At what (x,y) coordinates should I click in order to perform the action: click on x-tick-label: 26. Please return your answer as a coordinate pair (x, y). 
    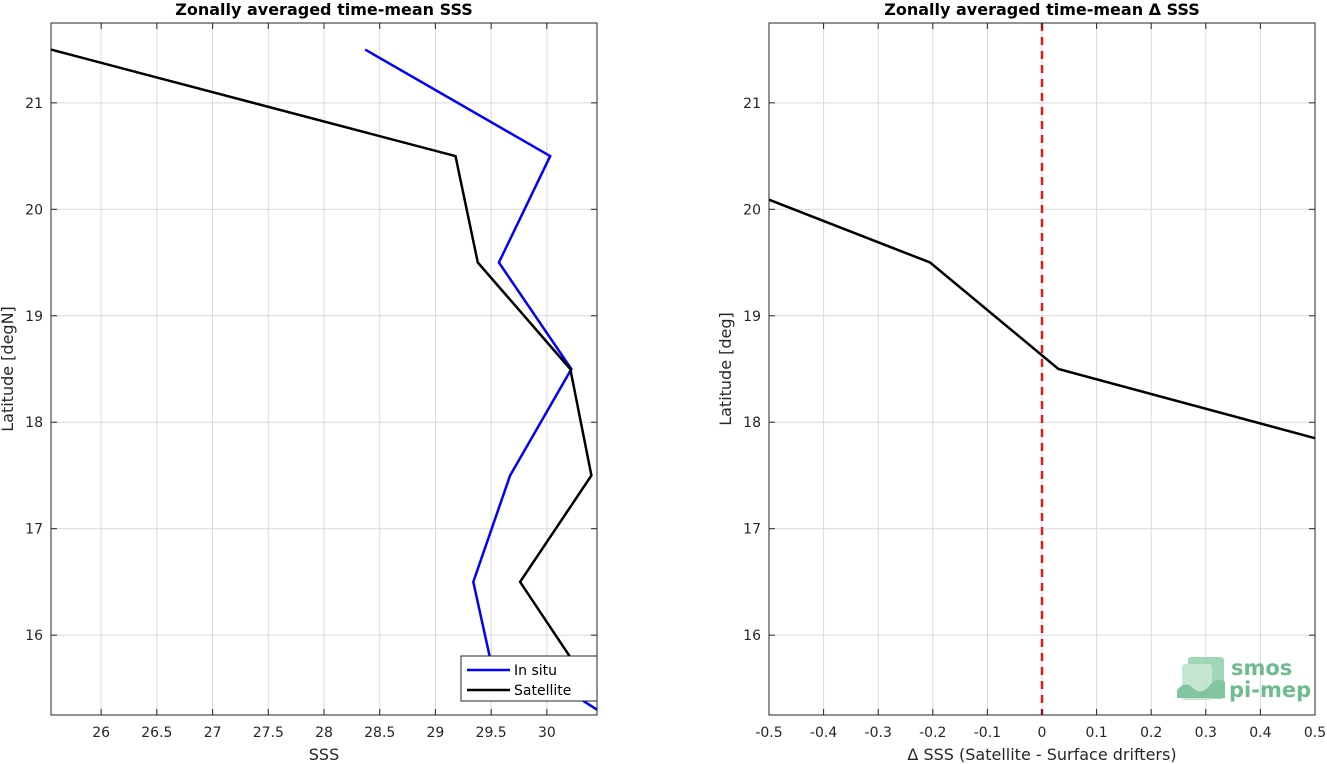
    Looking at the image, I should click on (101, 733).